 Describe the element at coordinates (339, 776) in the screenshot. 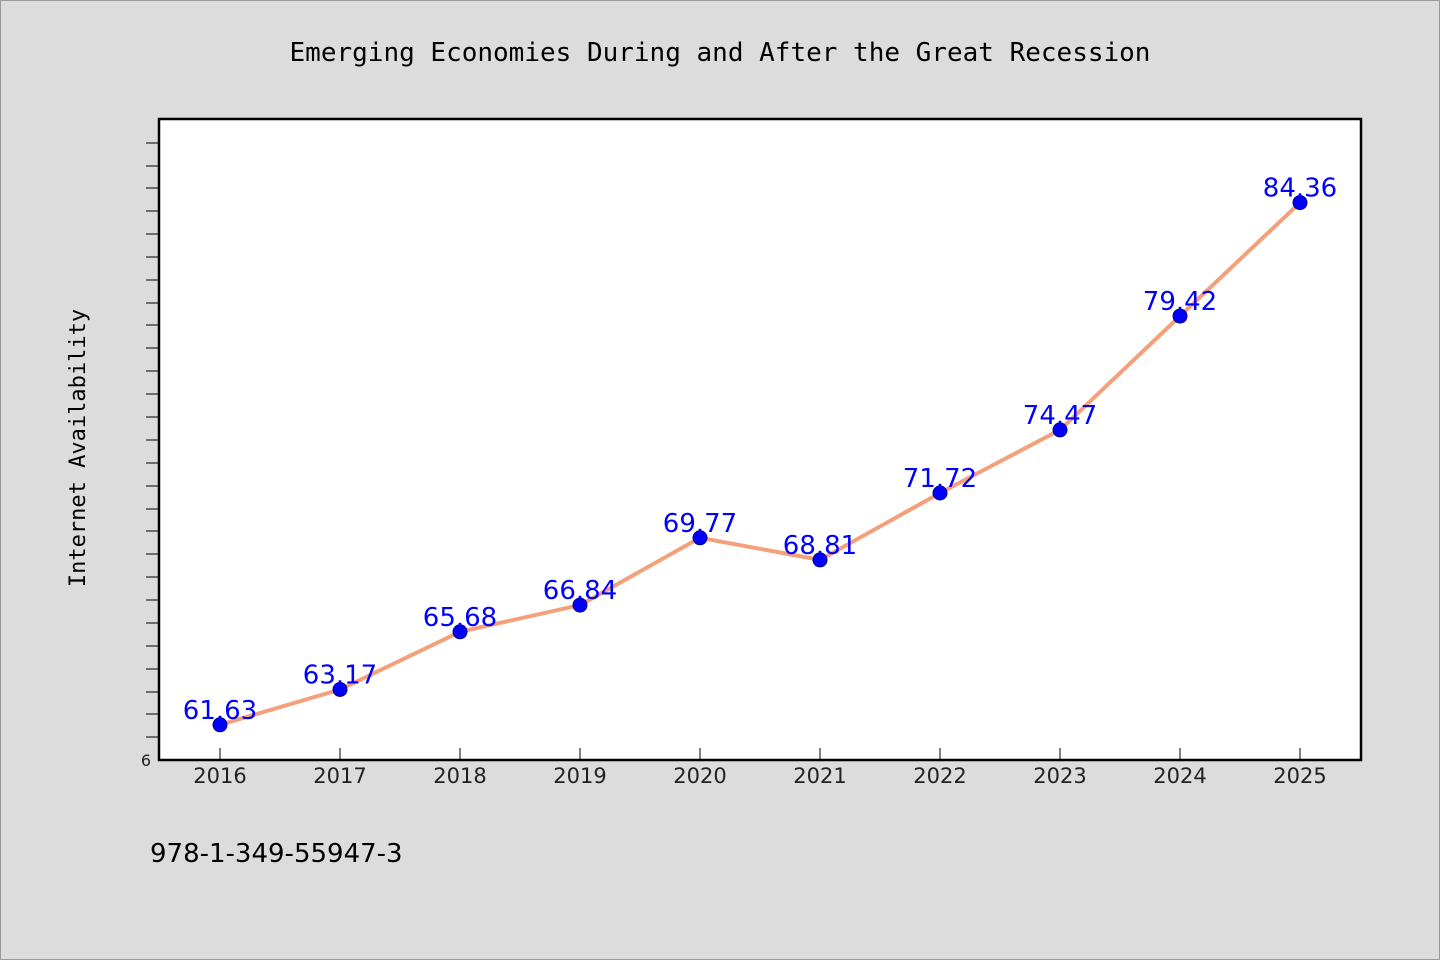

I see `x-tick-label: 2017` at that location.